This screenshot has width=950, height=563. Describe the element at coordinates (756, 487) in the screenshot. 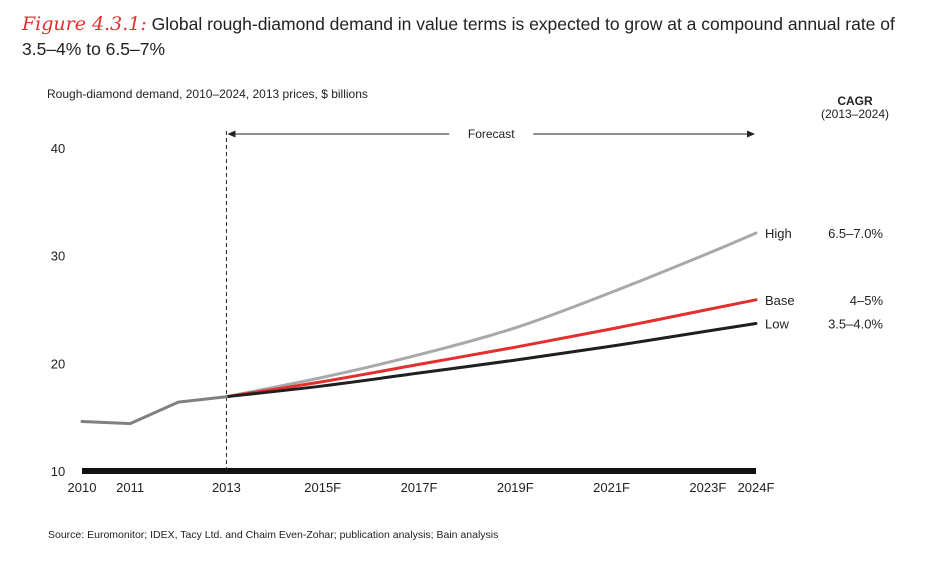

I see `x-tick-label: 2024F` at that location.